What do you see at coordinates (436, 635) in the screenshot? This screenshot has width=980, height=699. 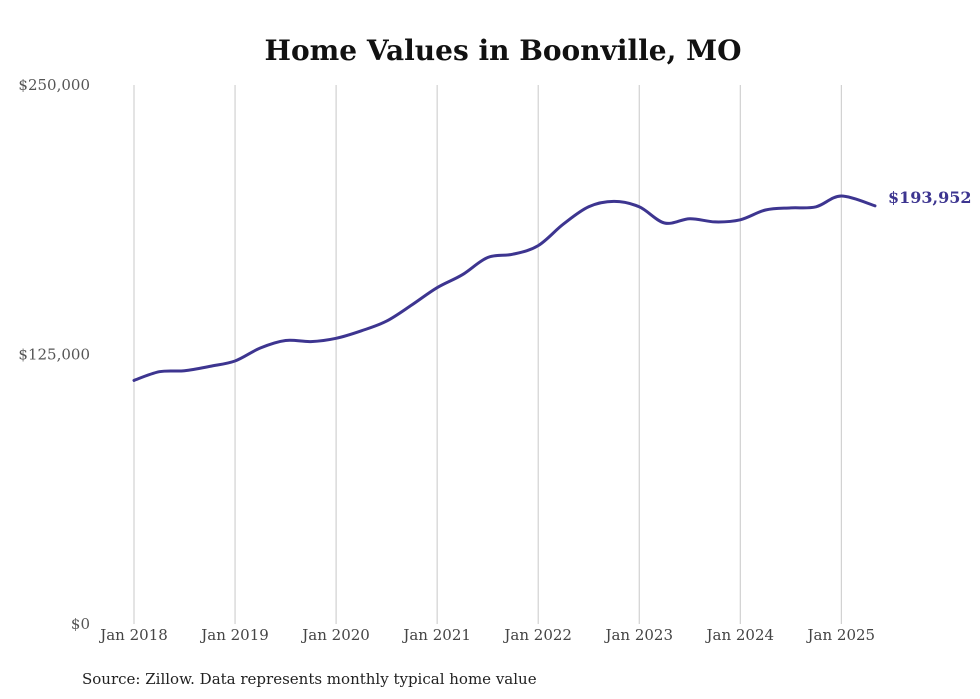 I see `x-tick-label: Jan 2021` at bounding box center [436, 635].